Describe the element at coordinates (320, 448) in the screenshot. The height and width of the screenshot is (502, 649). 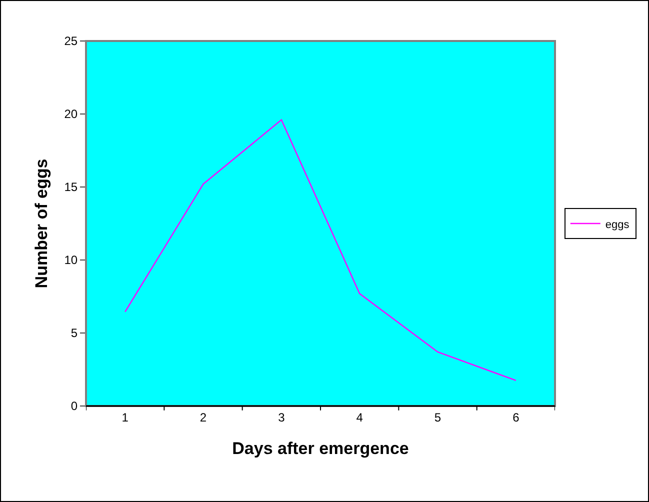
I see `x-axis-title: Days after emergence` at that location.